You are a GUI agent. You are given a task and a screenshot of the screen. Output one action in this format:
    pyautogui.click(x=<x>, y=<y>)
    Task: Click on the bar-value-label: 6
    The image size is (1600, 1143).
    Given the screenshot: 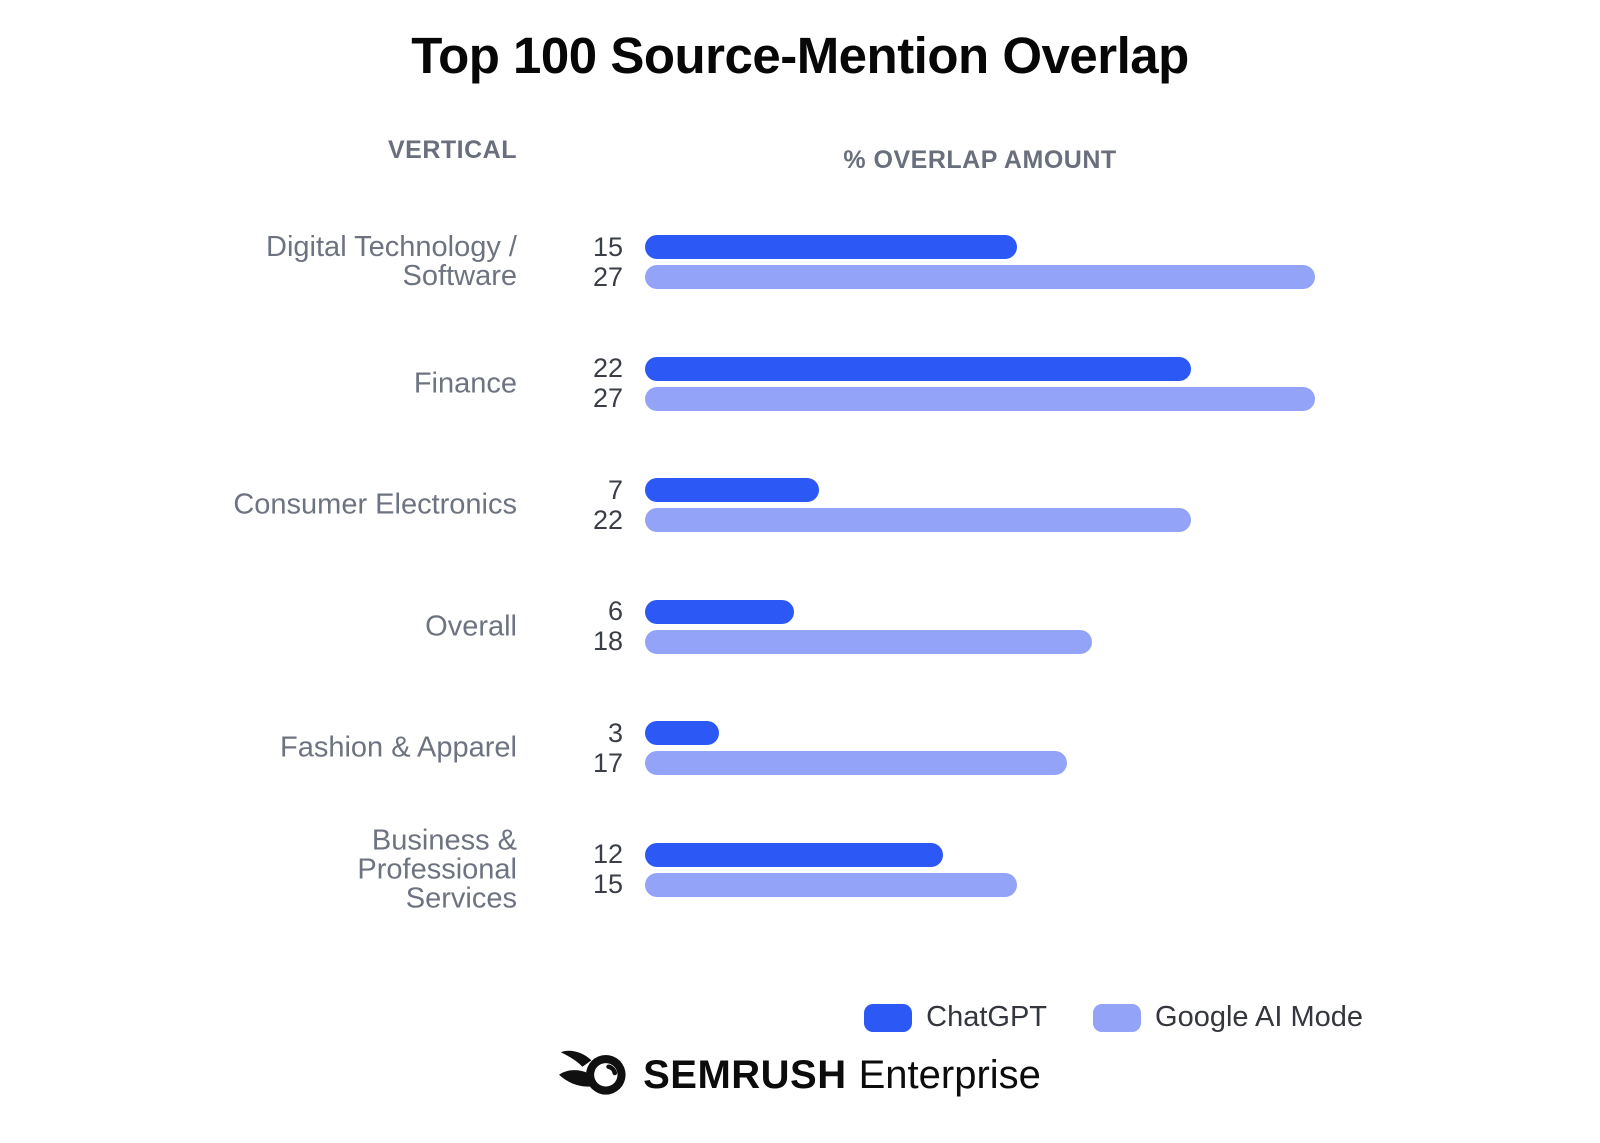 What is the action you would take?
    pyautogui.click(x=615, y=611)
    